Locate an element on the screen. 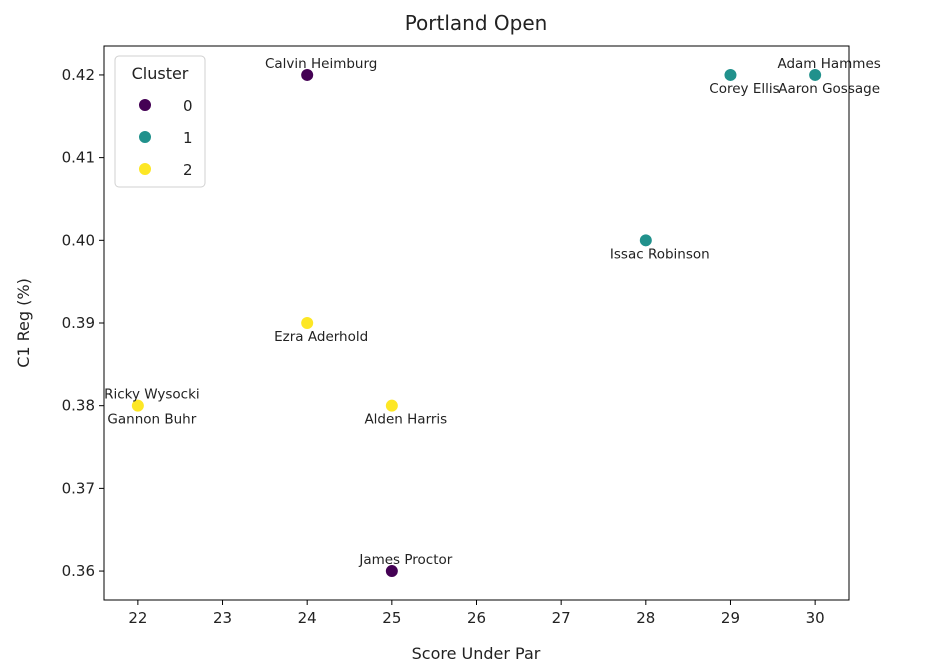 The width and height of the screenshot is (928, 667). x-tick-label: 22 is located at coordinates (137, 618).